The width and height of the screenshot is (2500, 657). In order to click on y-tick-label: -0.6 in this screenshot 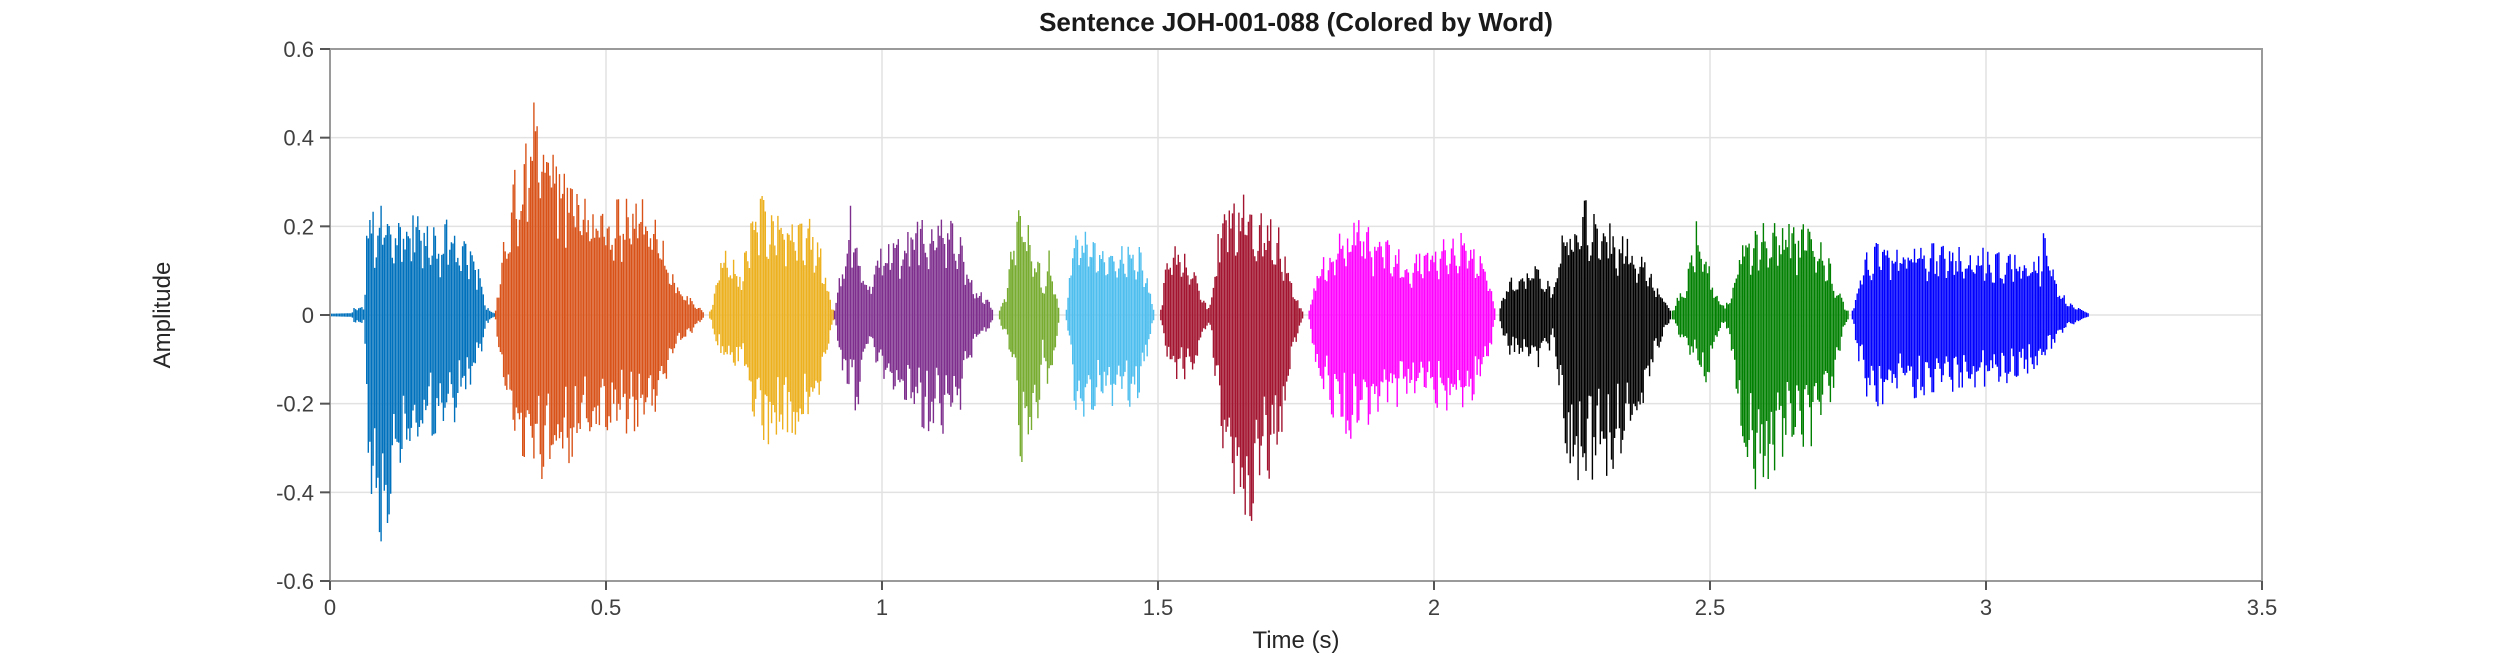, I will do `click(295, 581)`.